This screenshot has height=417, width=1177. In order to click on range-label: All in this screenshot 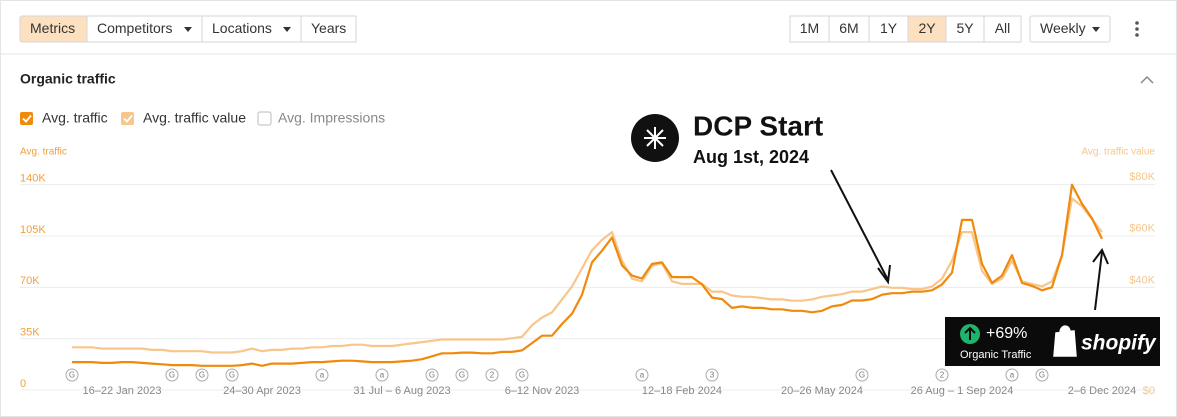, I will do `click(1003, 28)`.